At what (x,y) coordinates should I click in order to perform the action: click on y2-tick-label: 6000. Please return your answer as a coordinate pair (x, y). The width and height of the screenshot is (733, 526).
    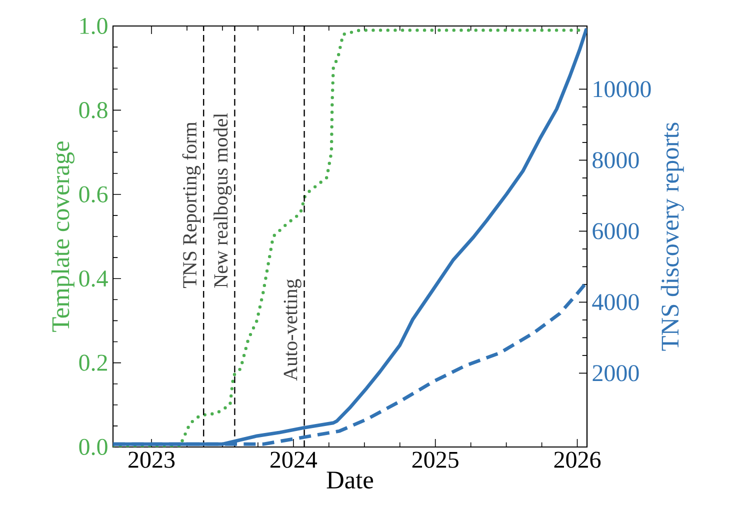
    Looking at the image, I should click on (615, 231).